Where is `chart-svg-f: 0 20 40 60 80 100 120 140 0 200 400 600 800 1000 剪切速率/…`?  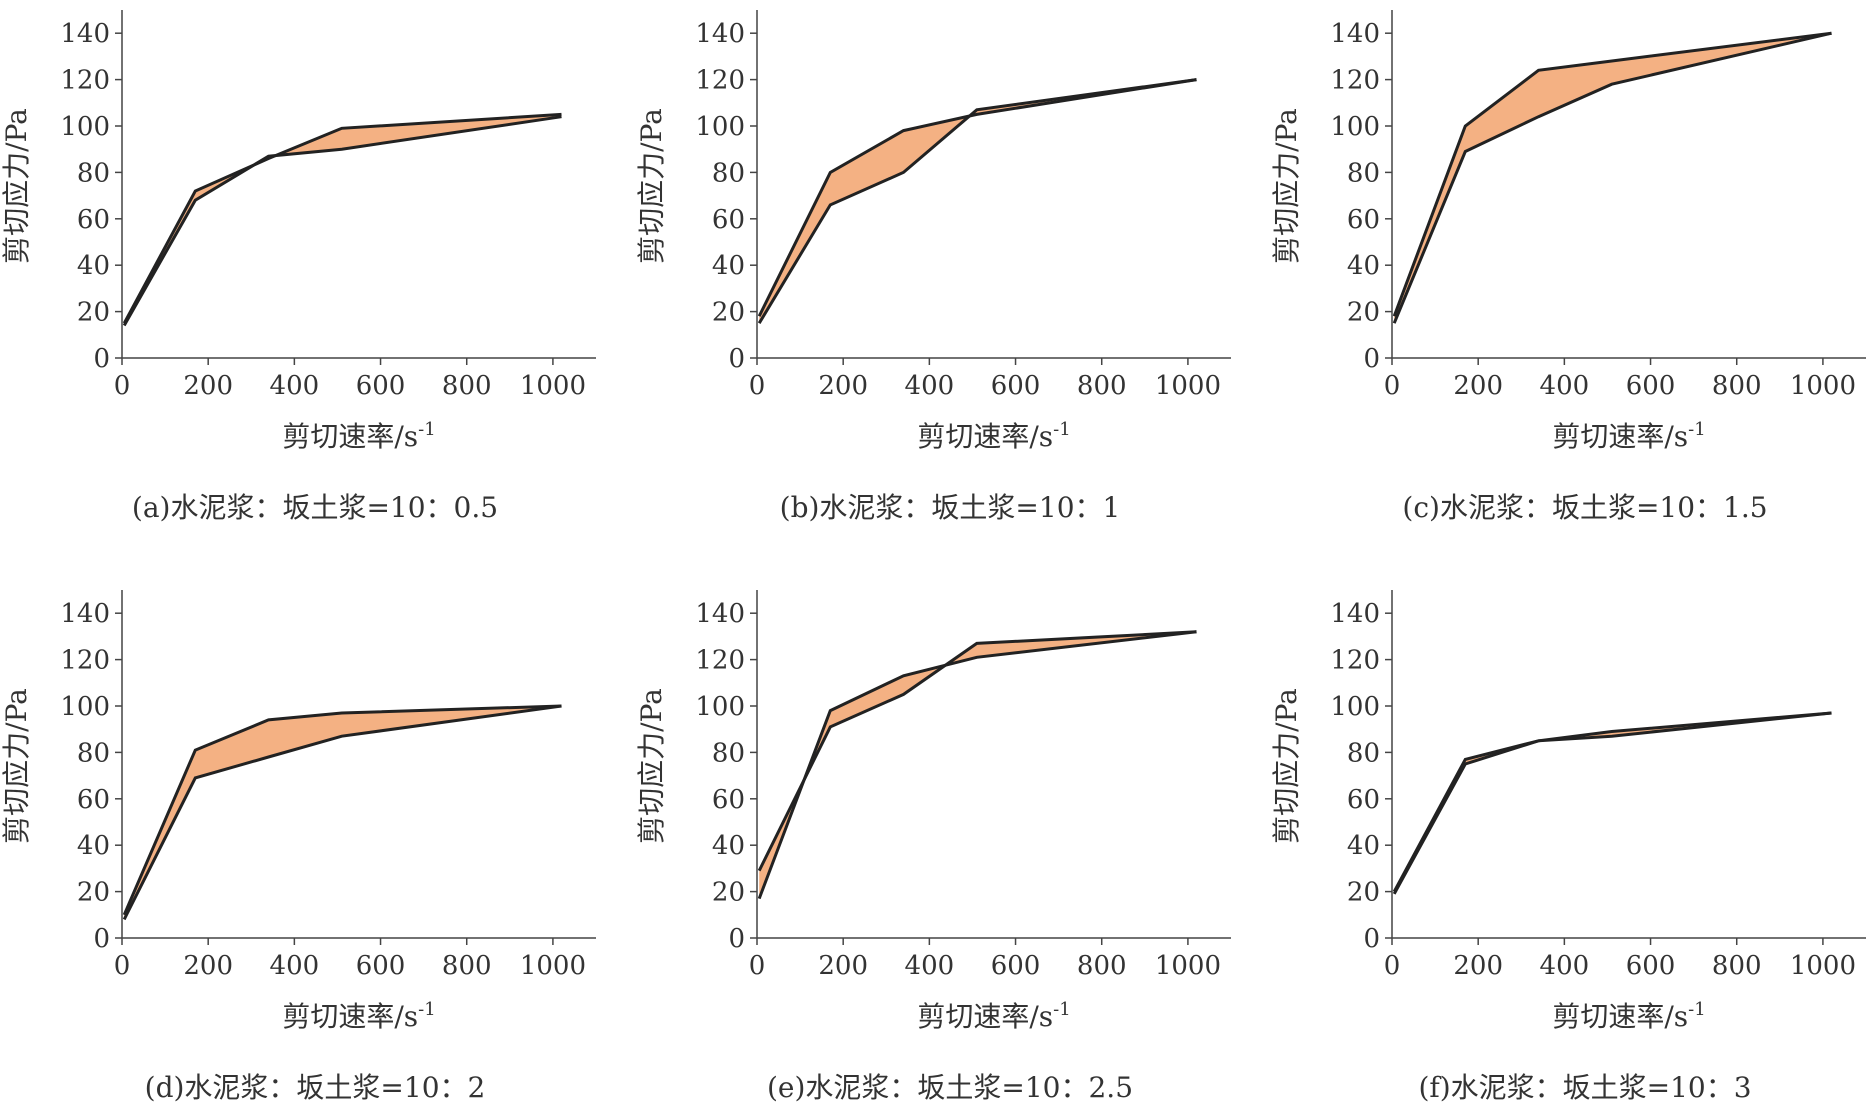 chart-svg-f: 0 20 40 60 80 100 120 140 0 200 400 600 800 1000 剪切速率/… is located at coordinates (1568, 811).